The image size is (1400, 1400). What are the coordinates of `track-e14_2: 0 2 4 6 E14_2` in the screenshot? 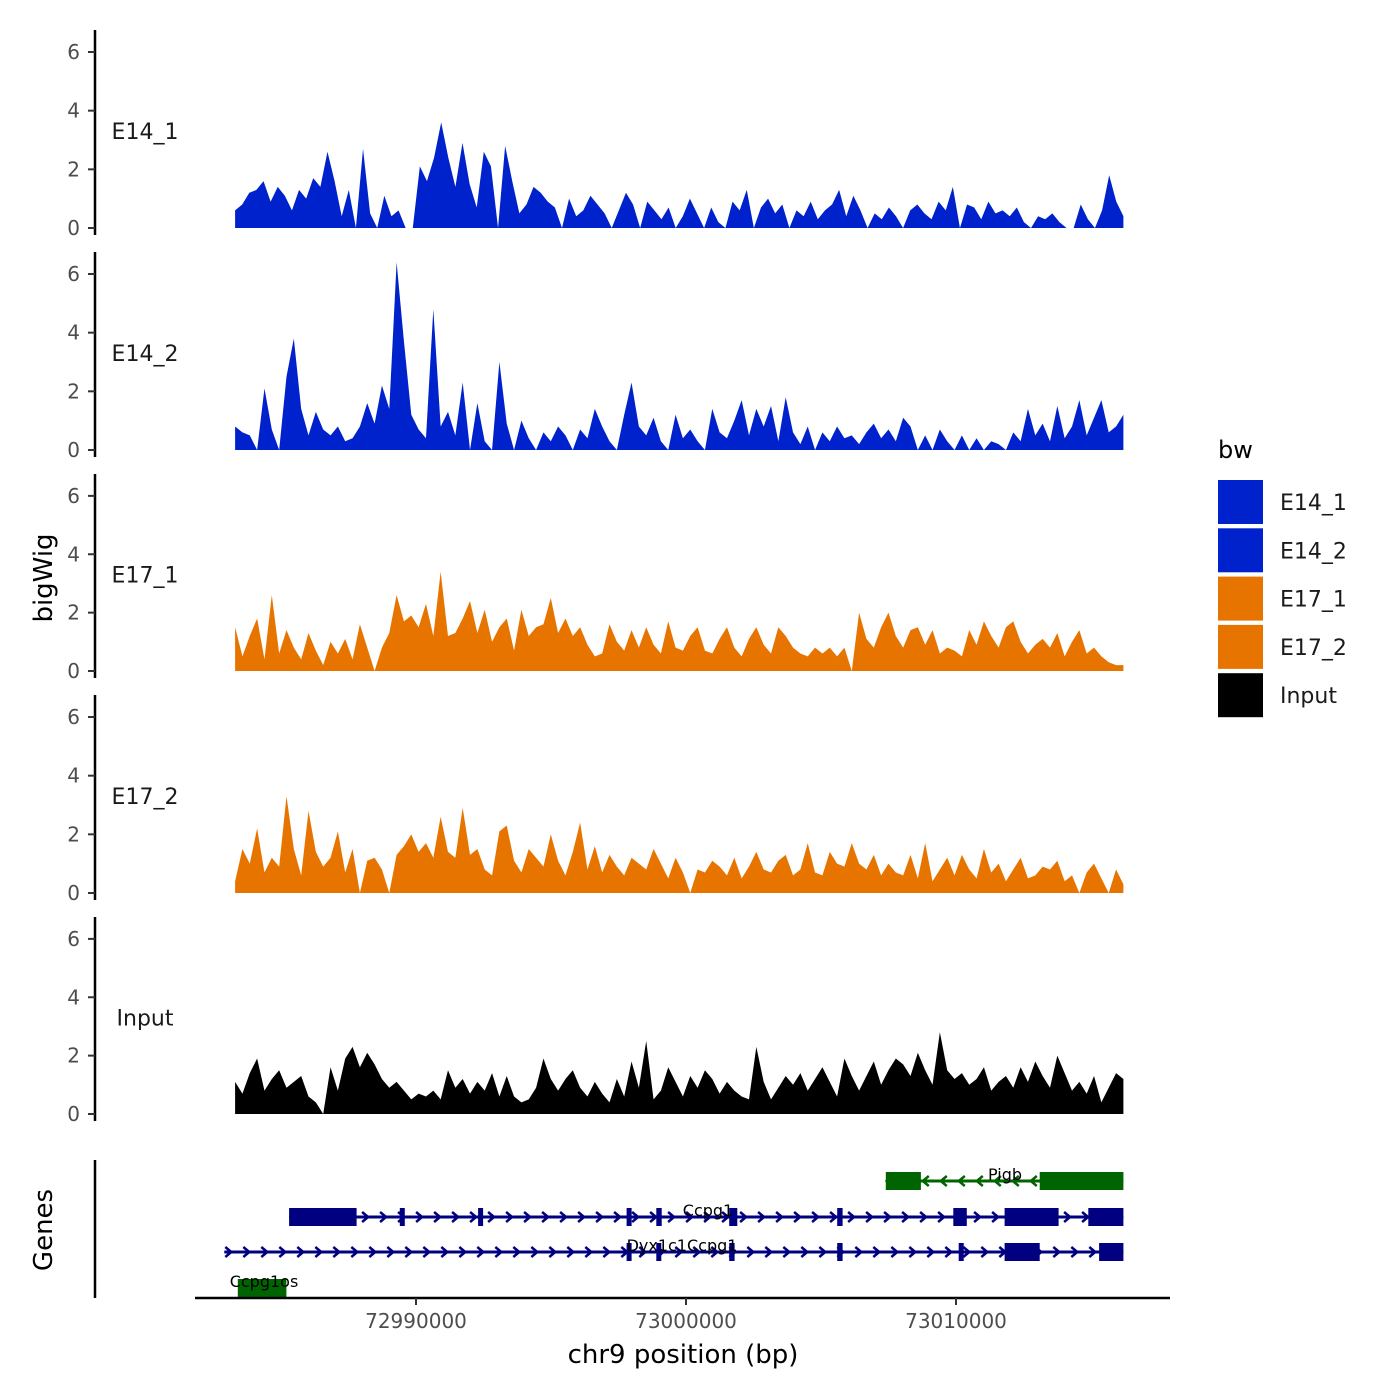 It's located at (595, 357).